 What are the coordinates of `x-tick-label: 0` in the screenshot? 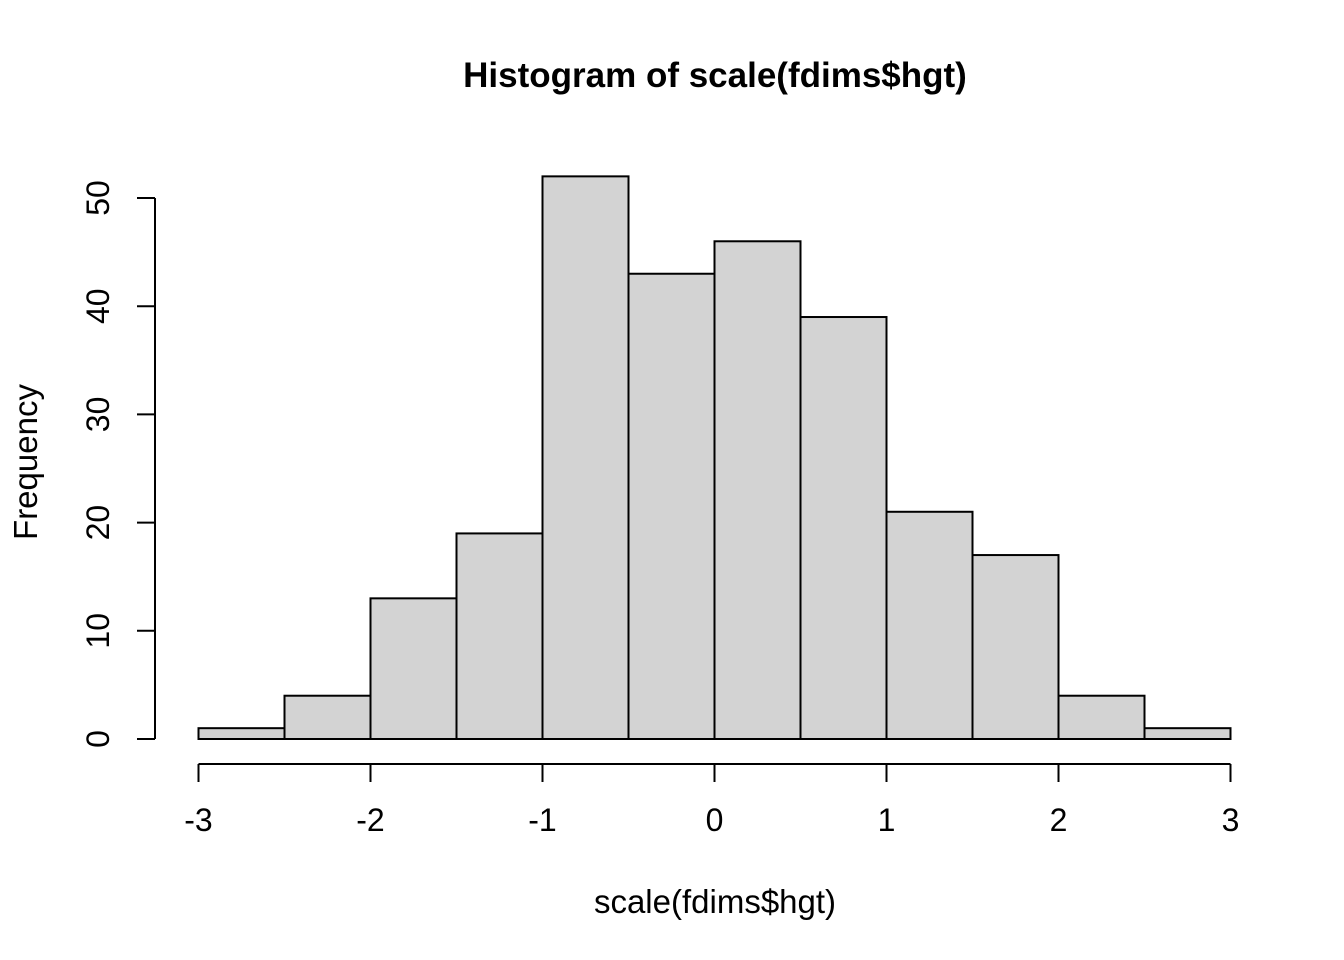 It's located at (715, 820).